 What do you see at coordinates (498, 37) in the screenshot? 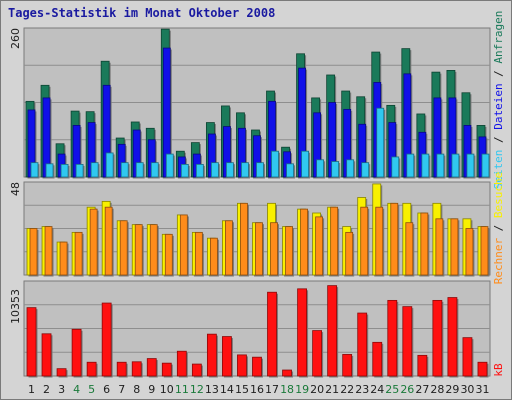
I see `legend-anfragen: Anfragen` at bounding box center [498, 37].